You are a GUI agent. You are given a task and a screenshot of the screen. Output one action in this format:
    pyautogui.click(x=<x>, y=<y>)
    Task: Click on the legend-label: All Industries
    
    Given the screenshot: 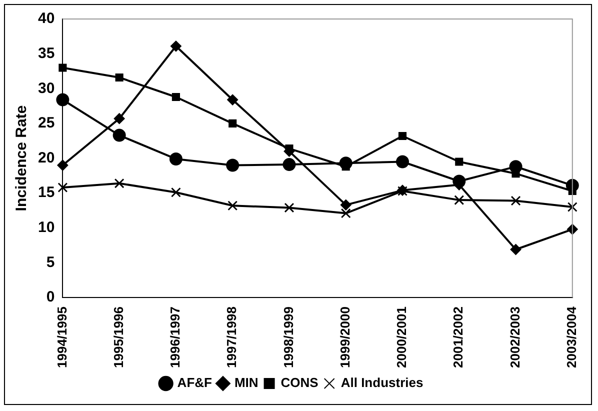 What is the action you would take?
    pyautogui.click(x=382, y=382)
    